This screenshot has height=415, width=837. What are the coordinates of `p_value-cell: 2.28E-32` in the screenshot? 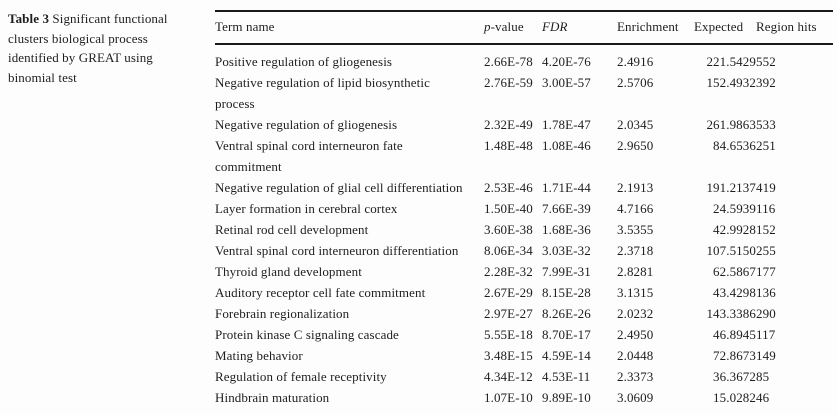 It's located at (508, 271).